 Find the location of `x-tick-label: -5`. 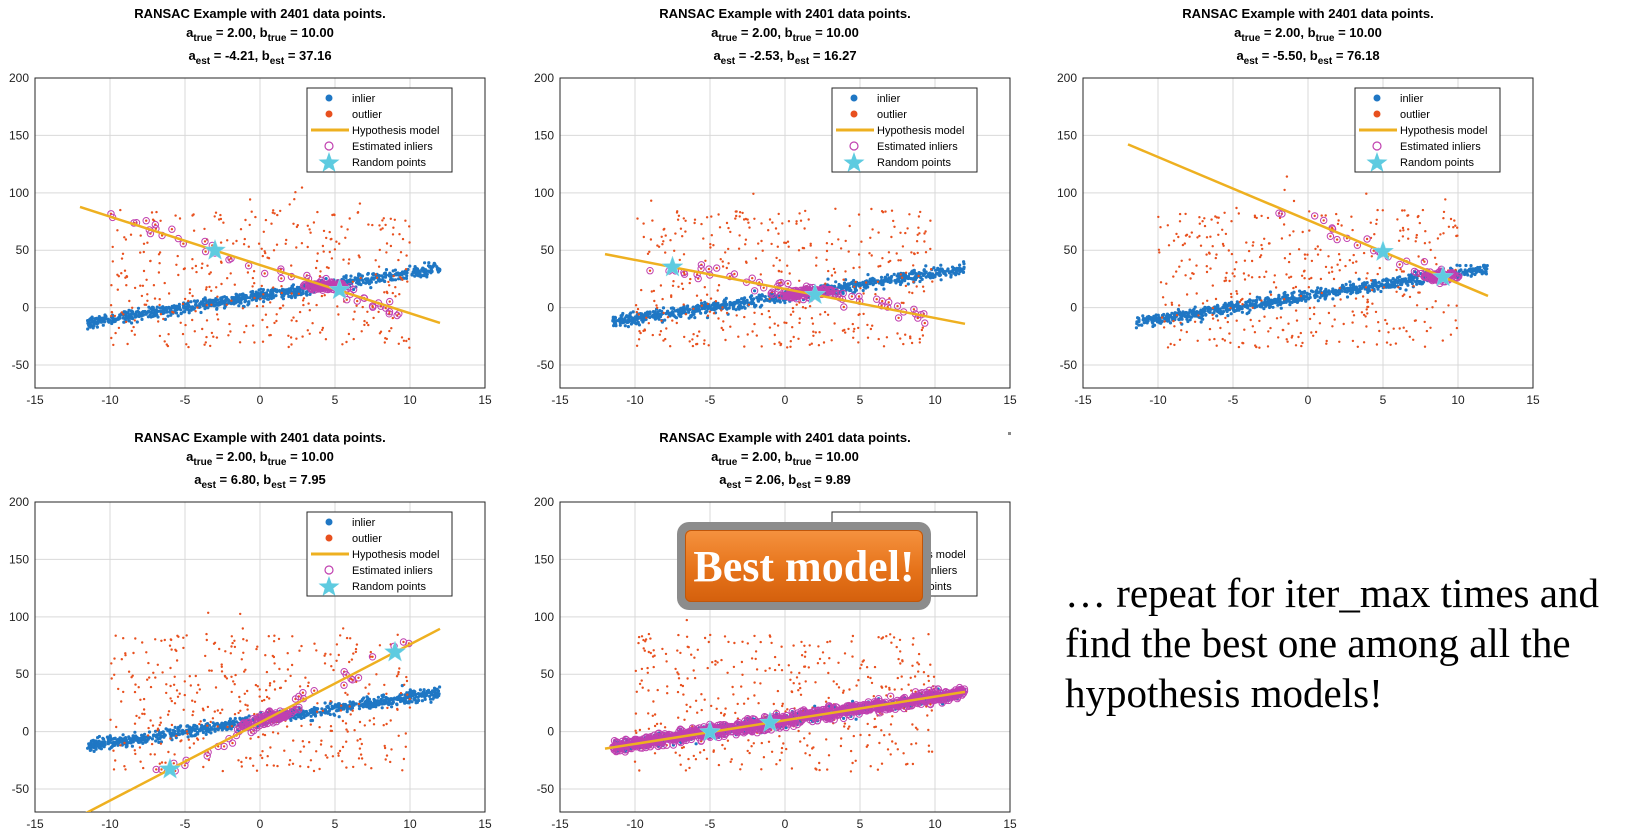

x-tick-label: -5 is located at coordinates (710, 400).